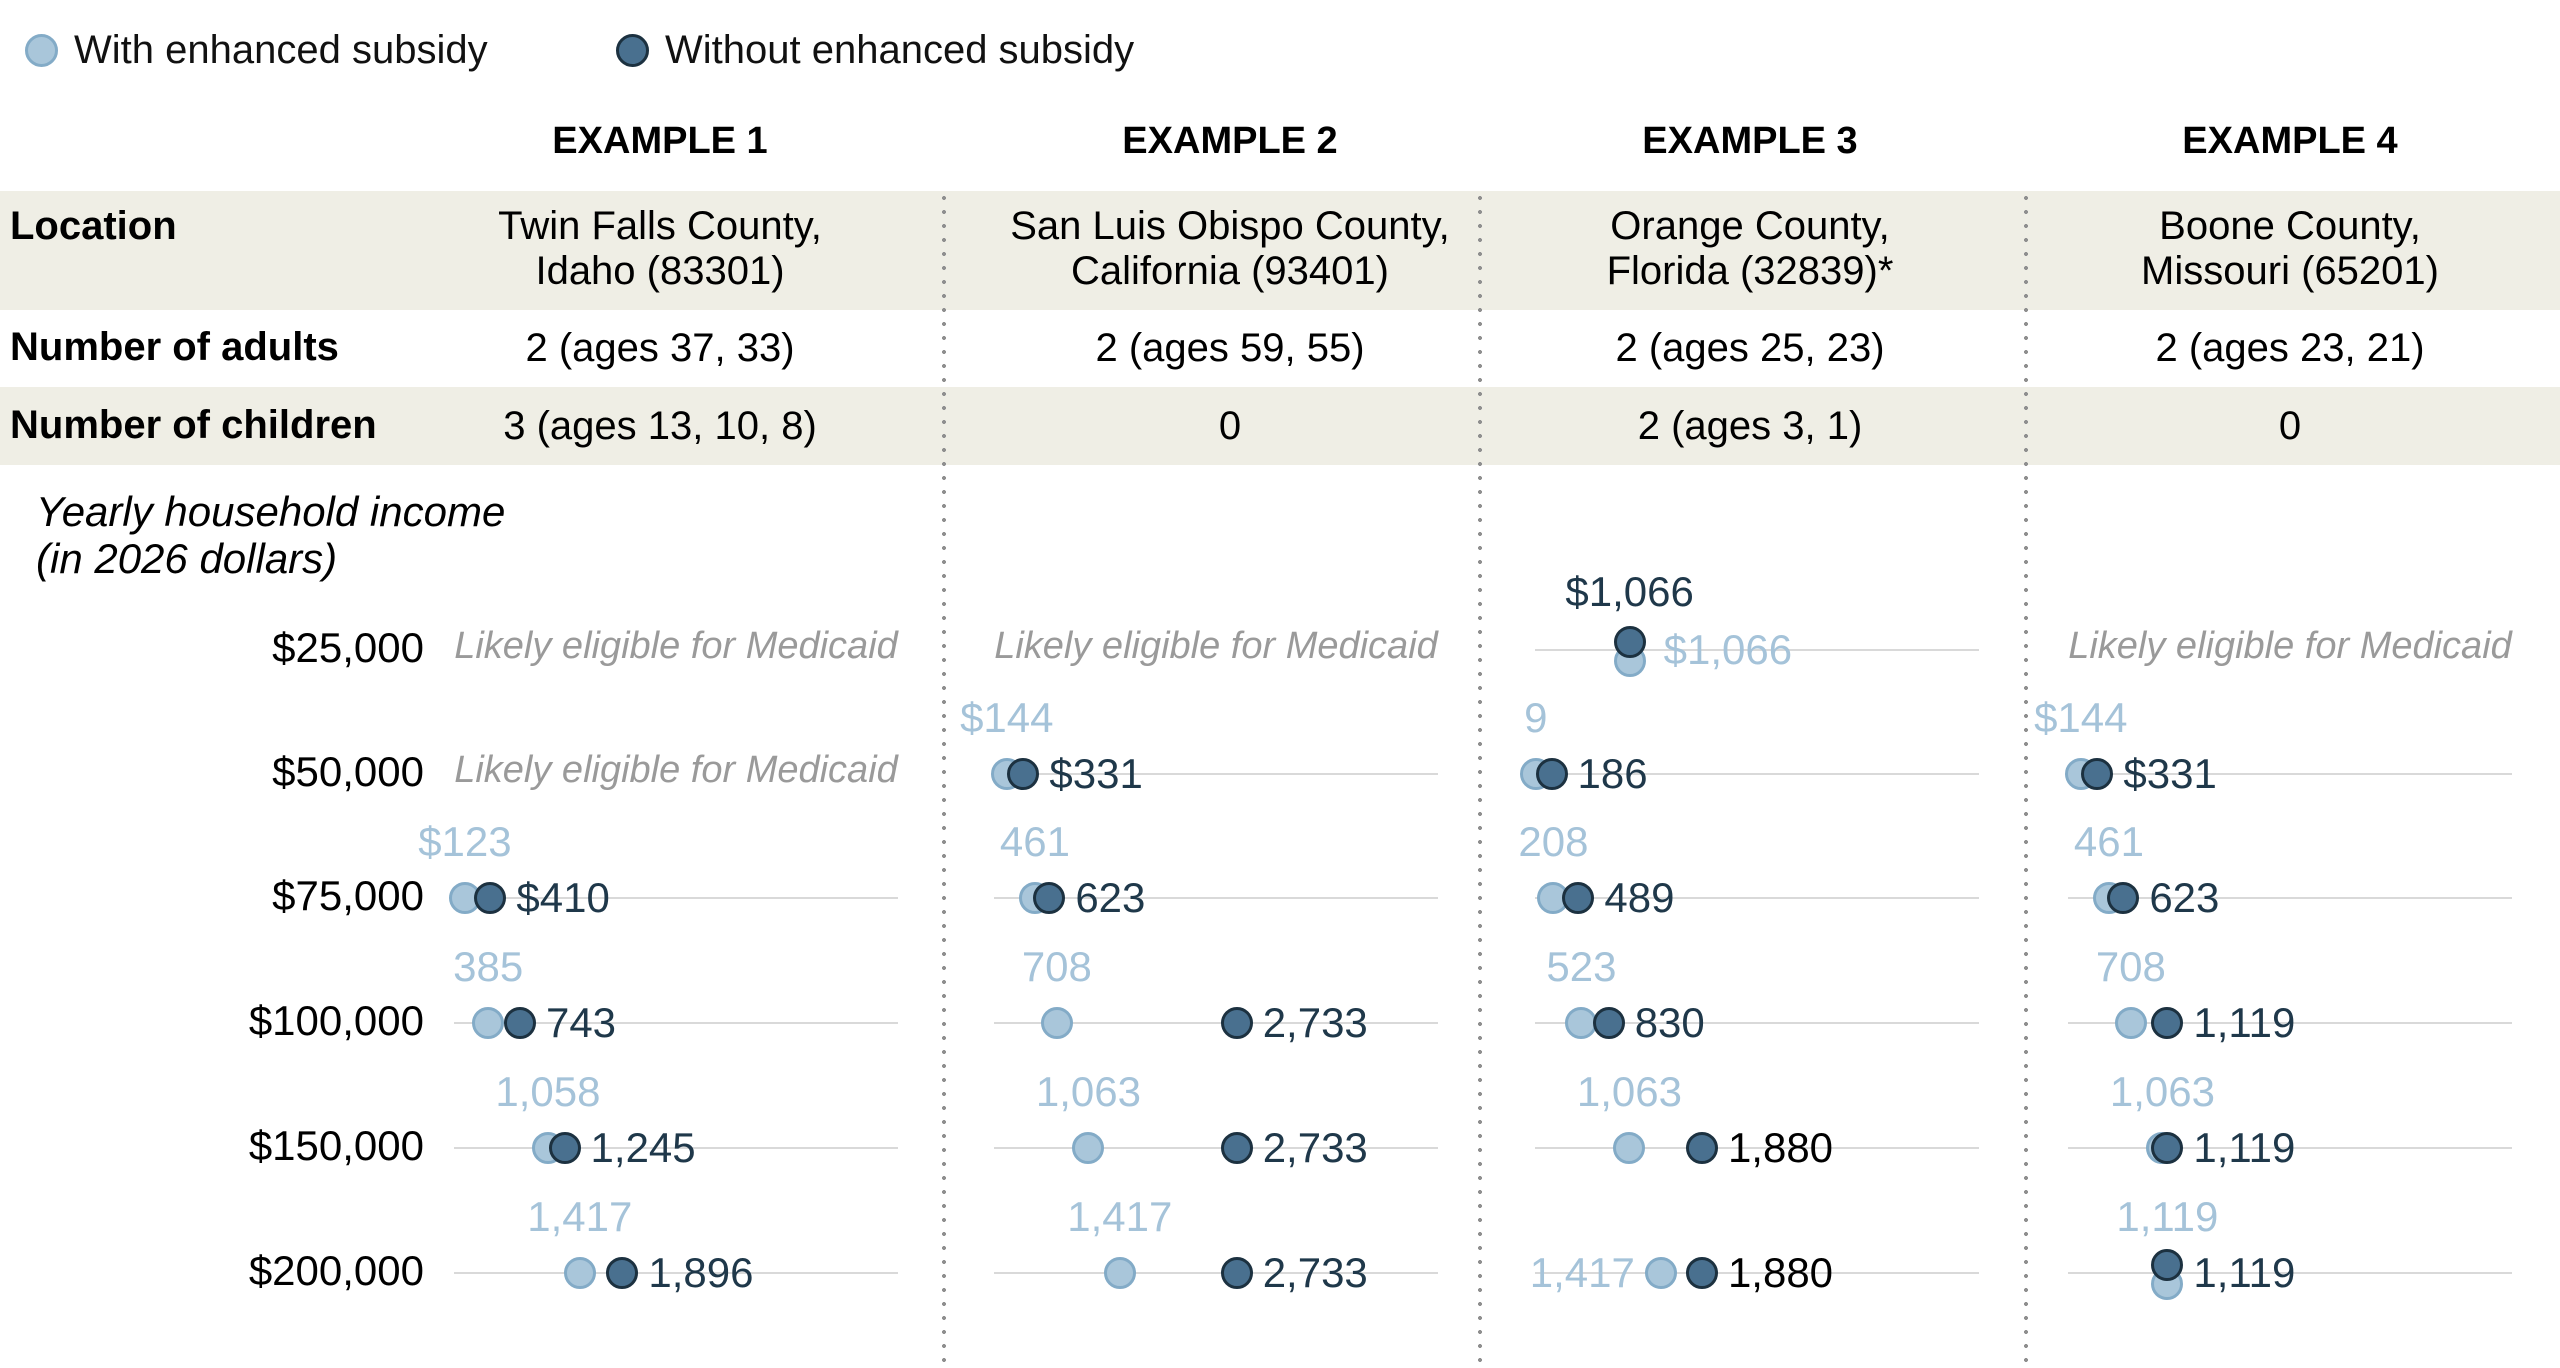 The width and height of the screenshot is (2560, 1368). What do you see at coordinates (1230, 348) in the screenshot?
I see `adults-value: 2 (ages 59, 55)` at bounding box center [1230, 348].